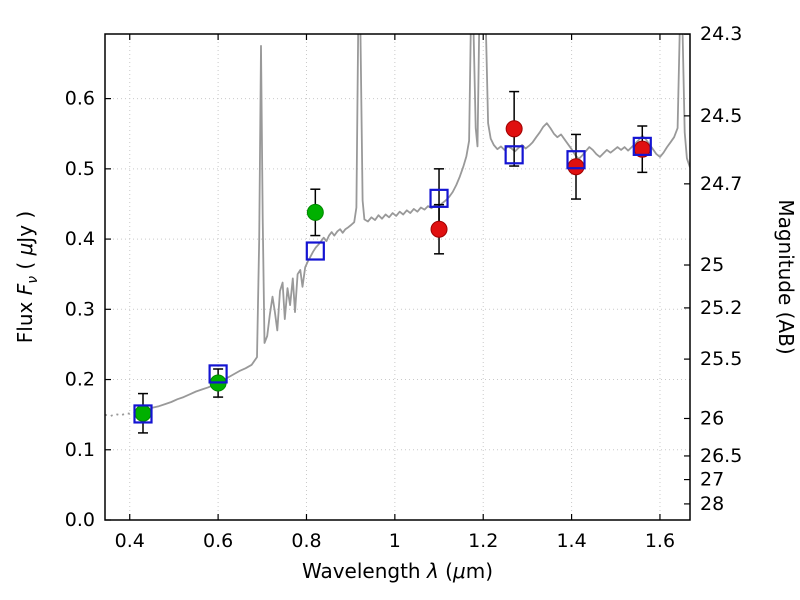 The height and width of the screenshot is (600, 800). I want to click on x-tick-label: 1.2, so click(483, 541).